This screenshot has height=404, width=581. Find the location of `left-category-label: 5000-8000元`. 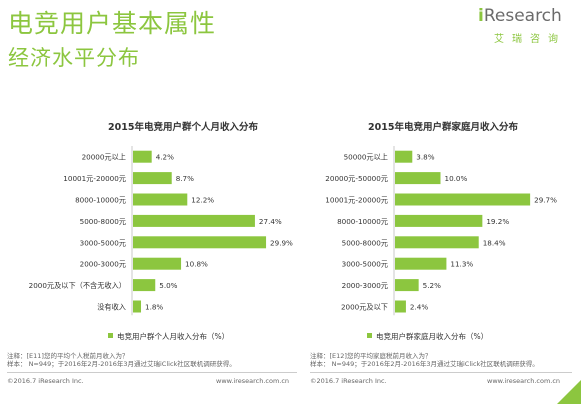

left-category-label: 5000-8000元 is located at coordinates (103, 221).